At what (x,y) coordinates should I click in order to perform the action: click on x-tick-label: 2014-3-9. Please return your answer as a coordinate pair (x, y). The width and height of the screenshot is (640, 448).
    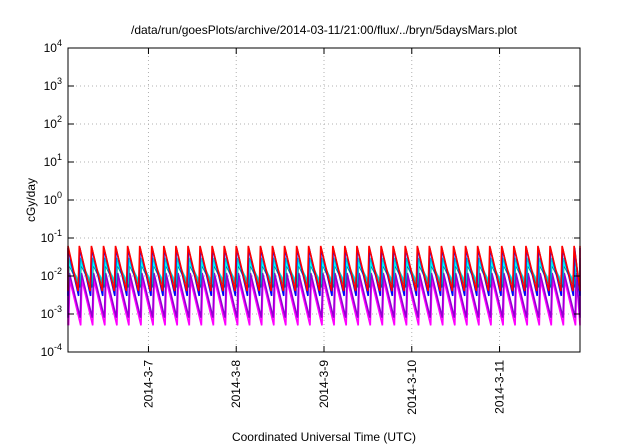
    Looking at the image, I should click on (324, 384).